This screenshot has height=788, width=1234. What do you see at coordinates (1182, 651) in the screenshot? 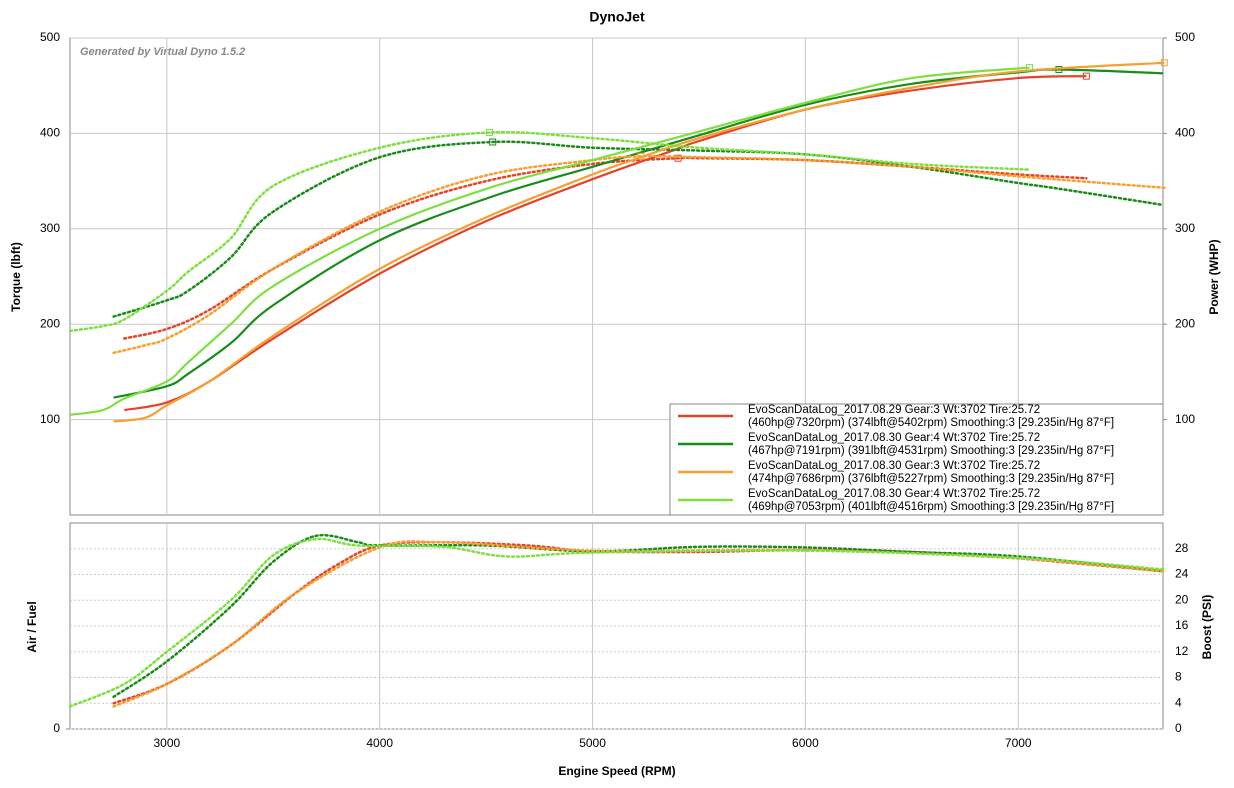
I see `y2-tick-label: 12` at bounding box center [1182, 651].